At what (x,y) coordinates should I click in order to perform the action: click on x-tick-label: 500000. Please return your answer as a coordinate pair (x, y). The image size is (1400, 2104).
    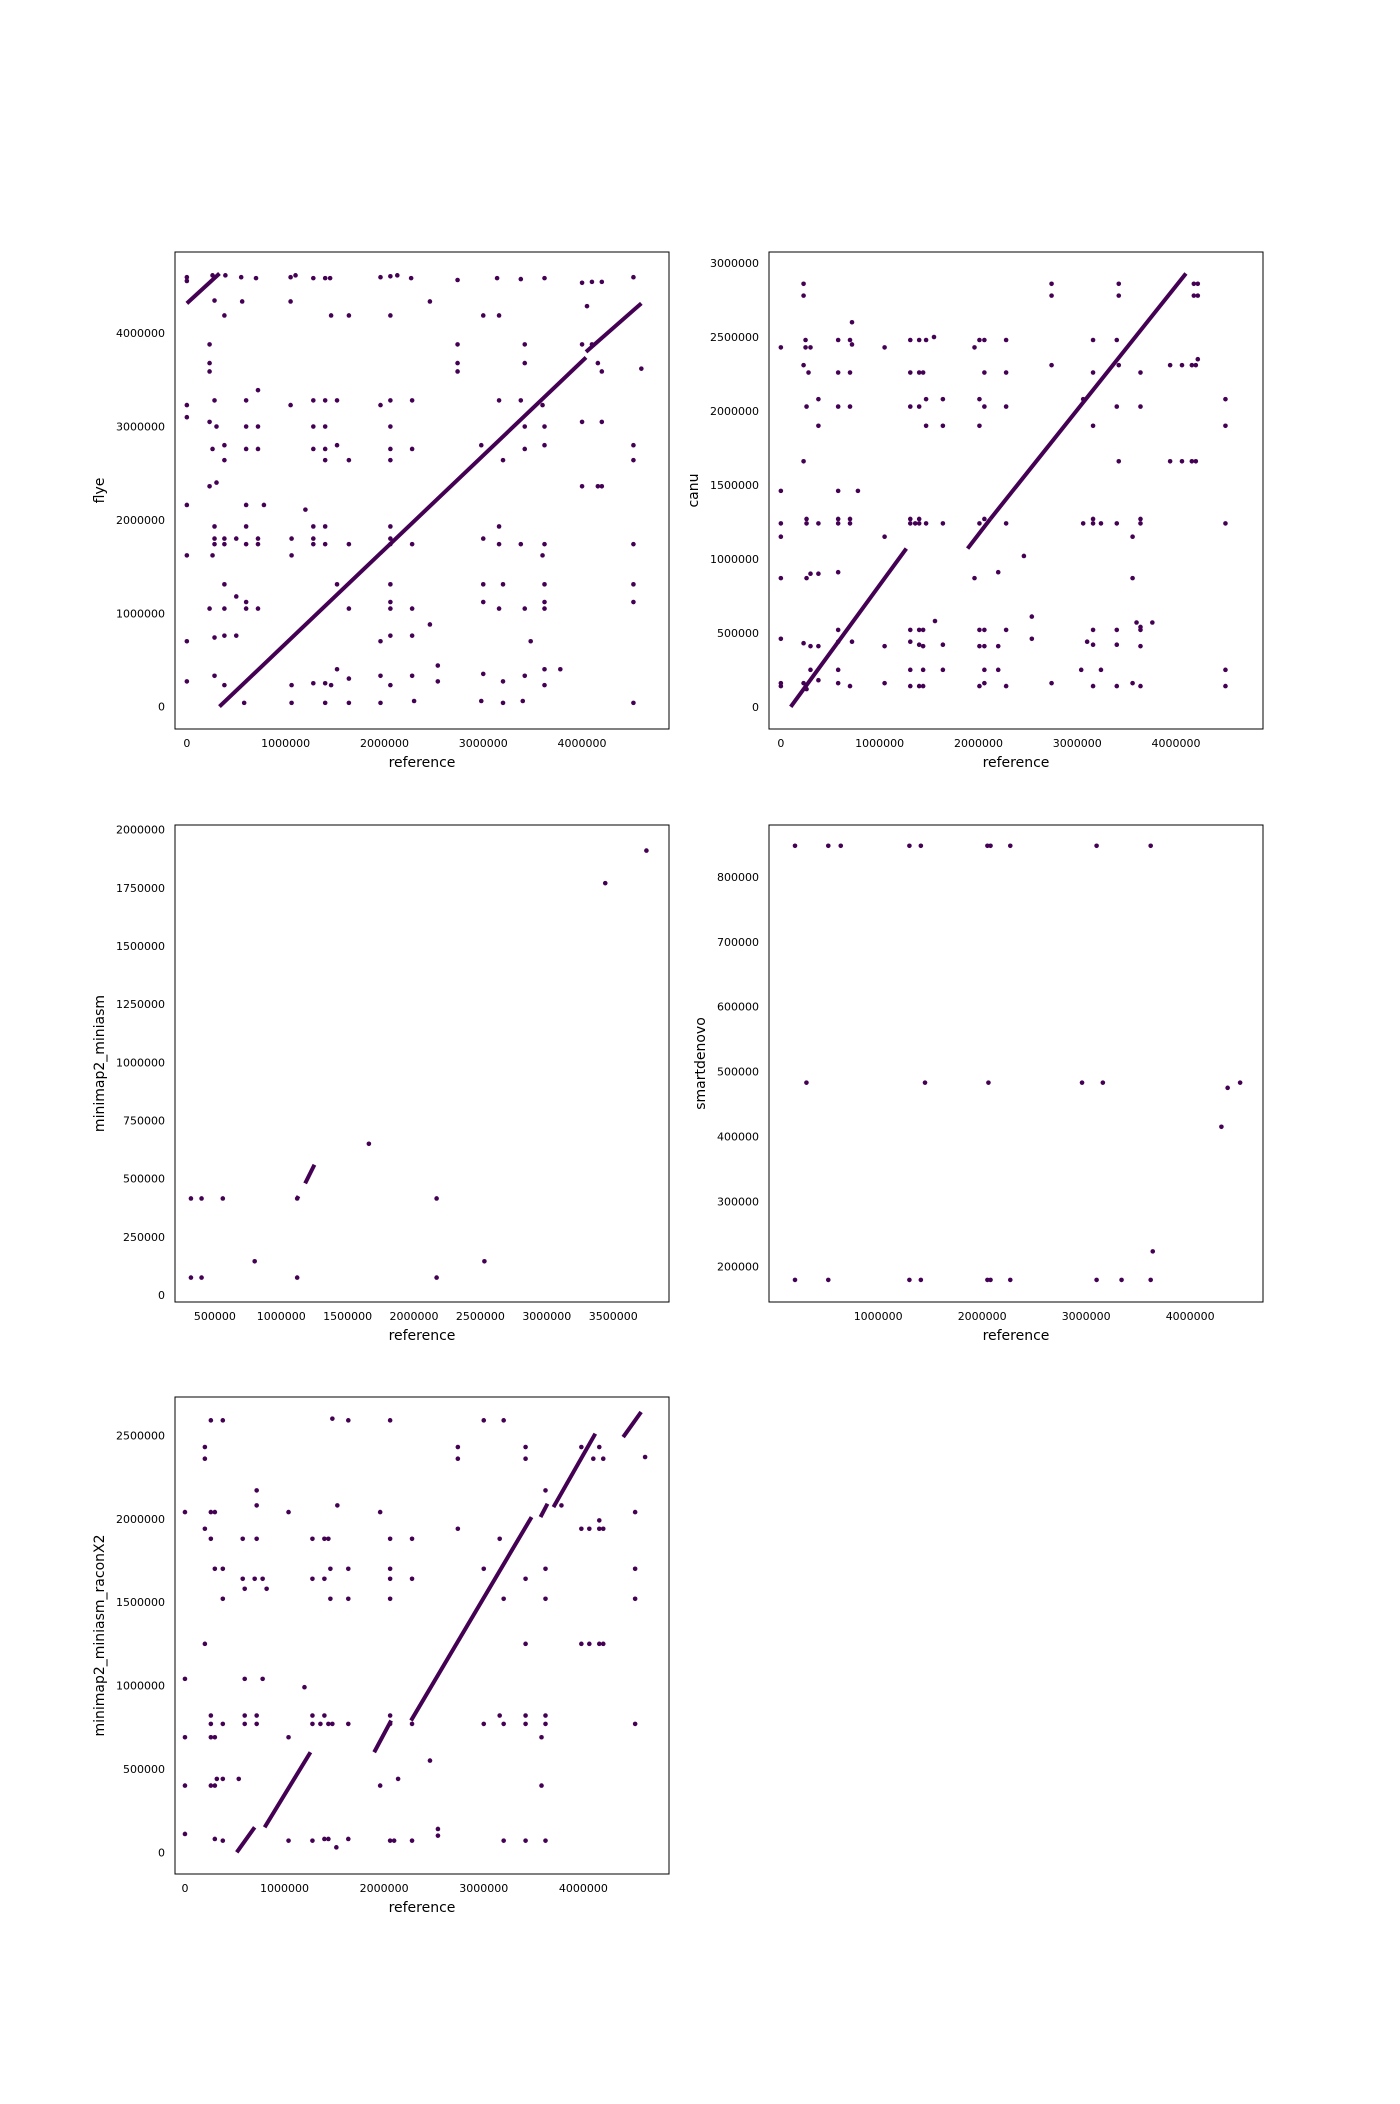
    Looking at the image, I should click on (215, 1316).